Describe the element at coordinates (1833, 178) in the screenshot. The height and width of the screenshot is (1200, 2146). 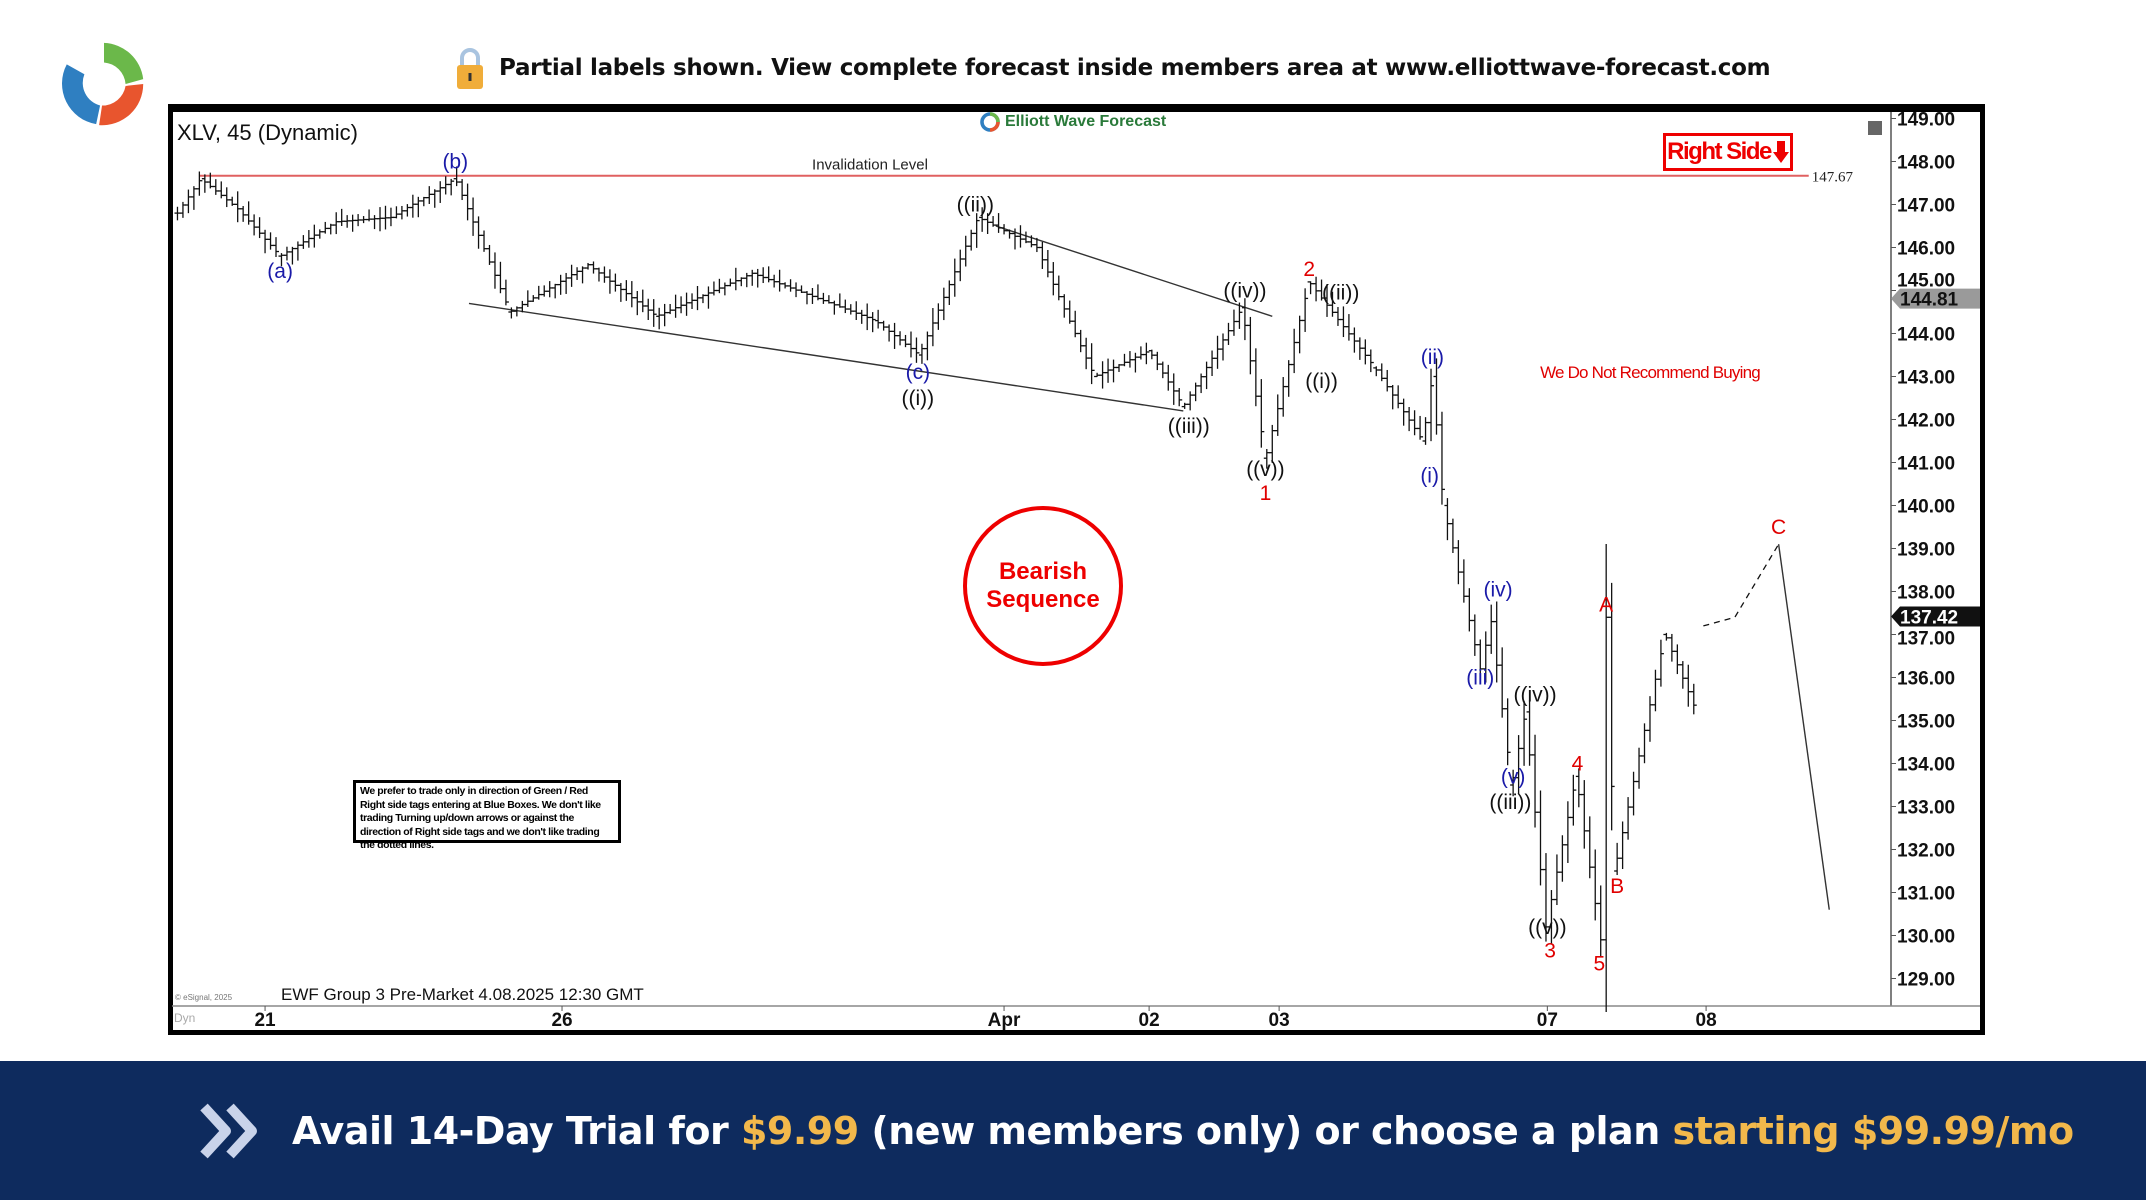
I see `invalidation-value: 147.67` at that location.